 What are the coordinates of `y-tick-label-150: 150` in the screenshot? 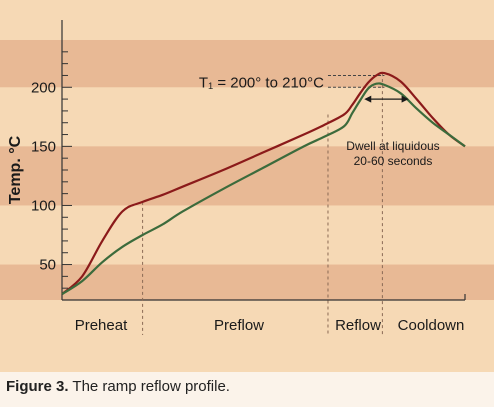 It's located at (43, 146).